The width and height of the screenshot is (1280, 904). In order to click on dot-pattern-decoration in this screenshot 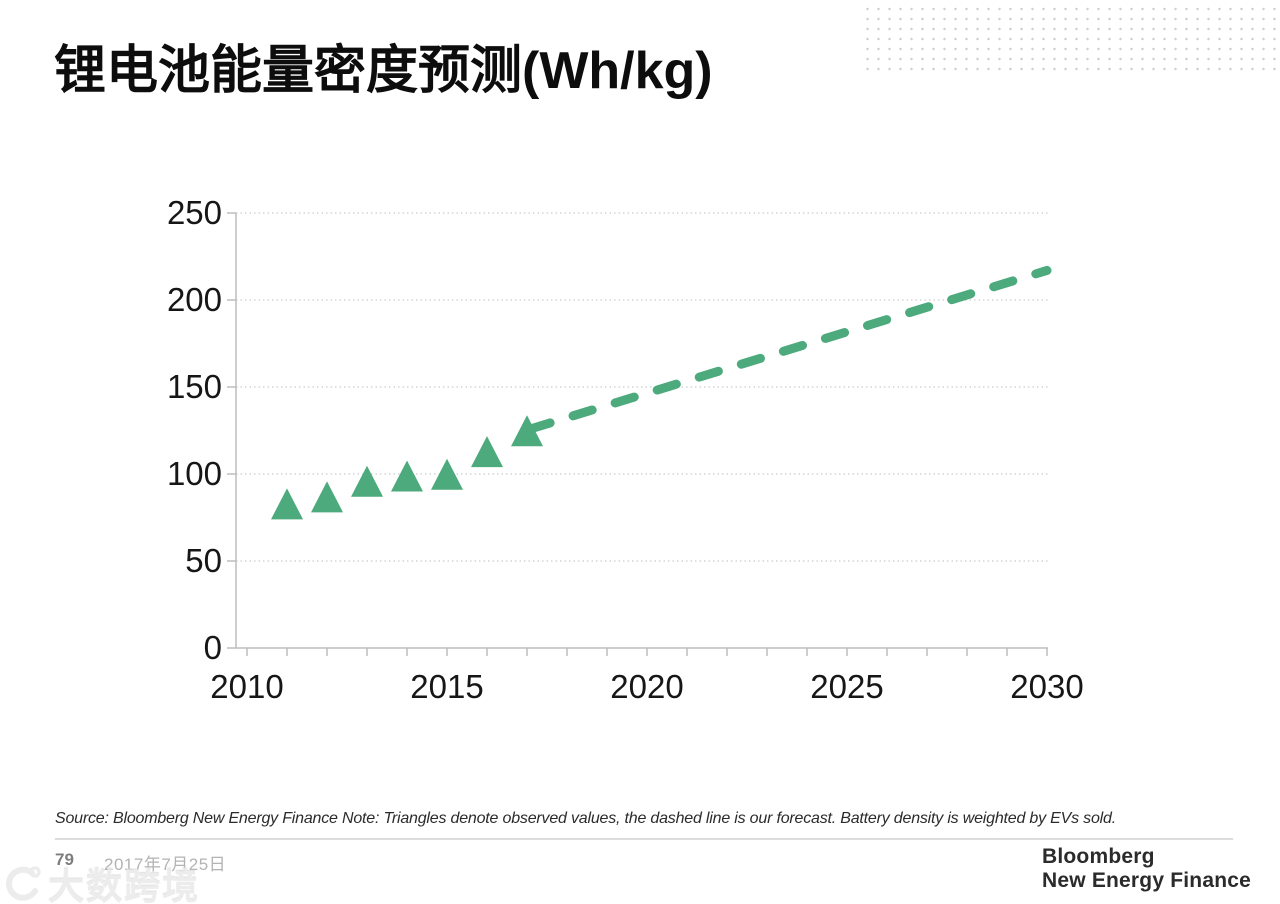, I will do `click(1071, 40)`.